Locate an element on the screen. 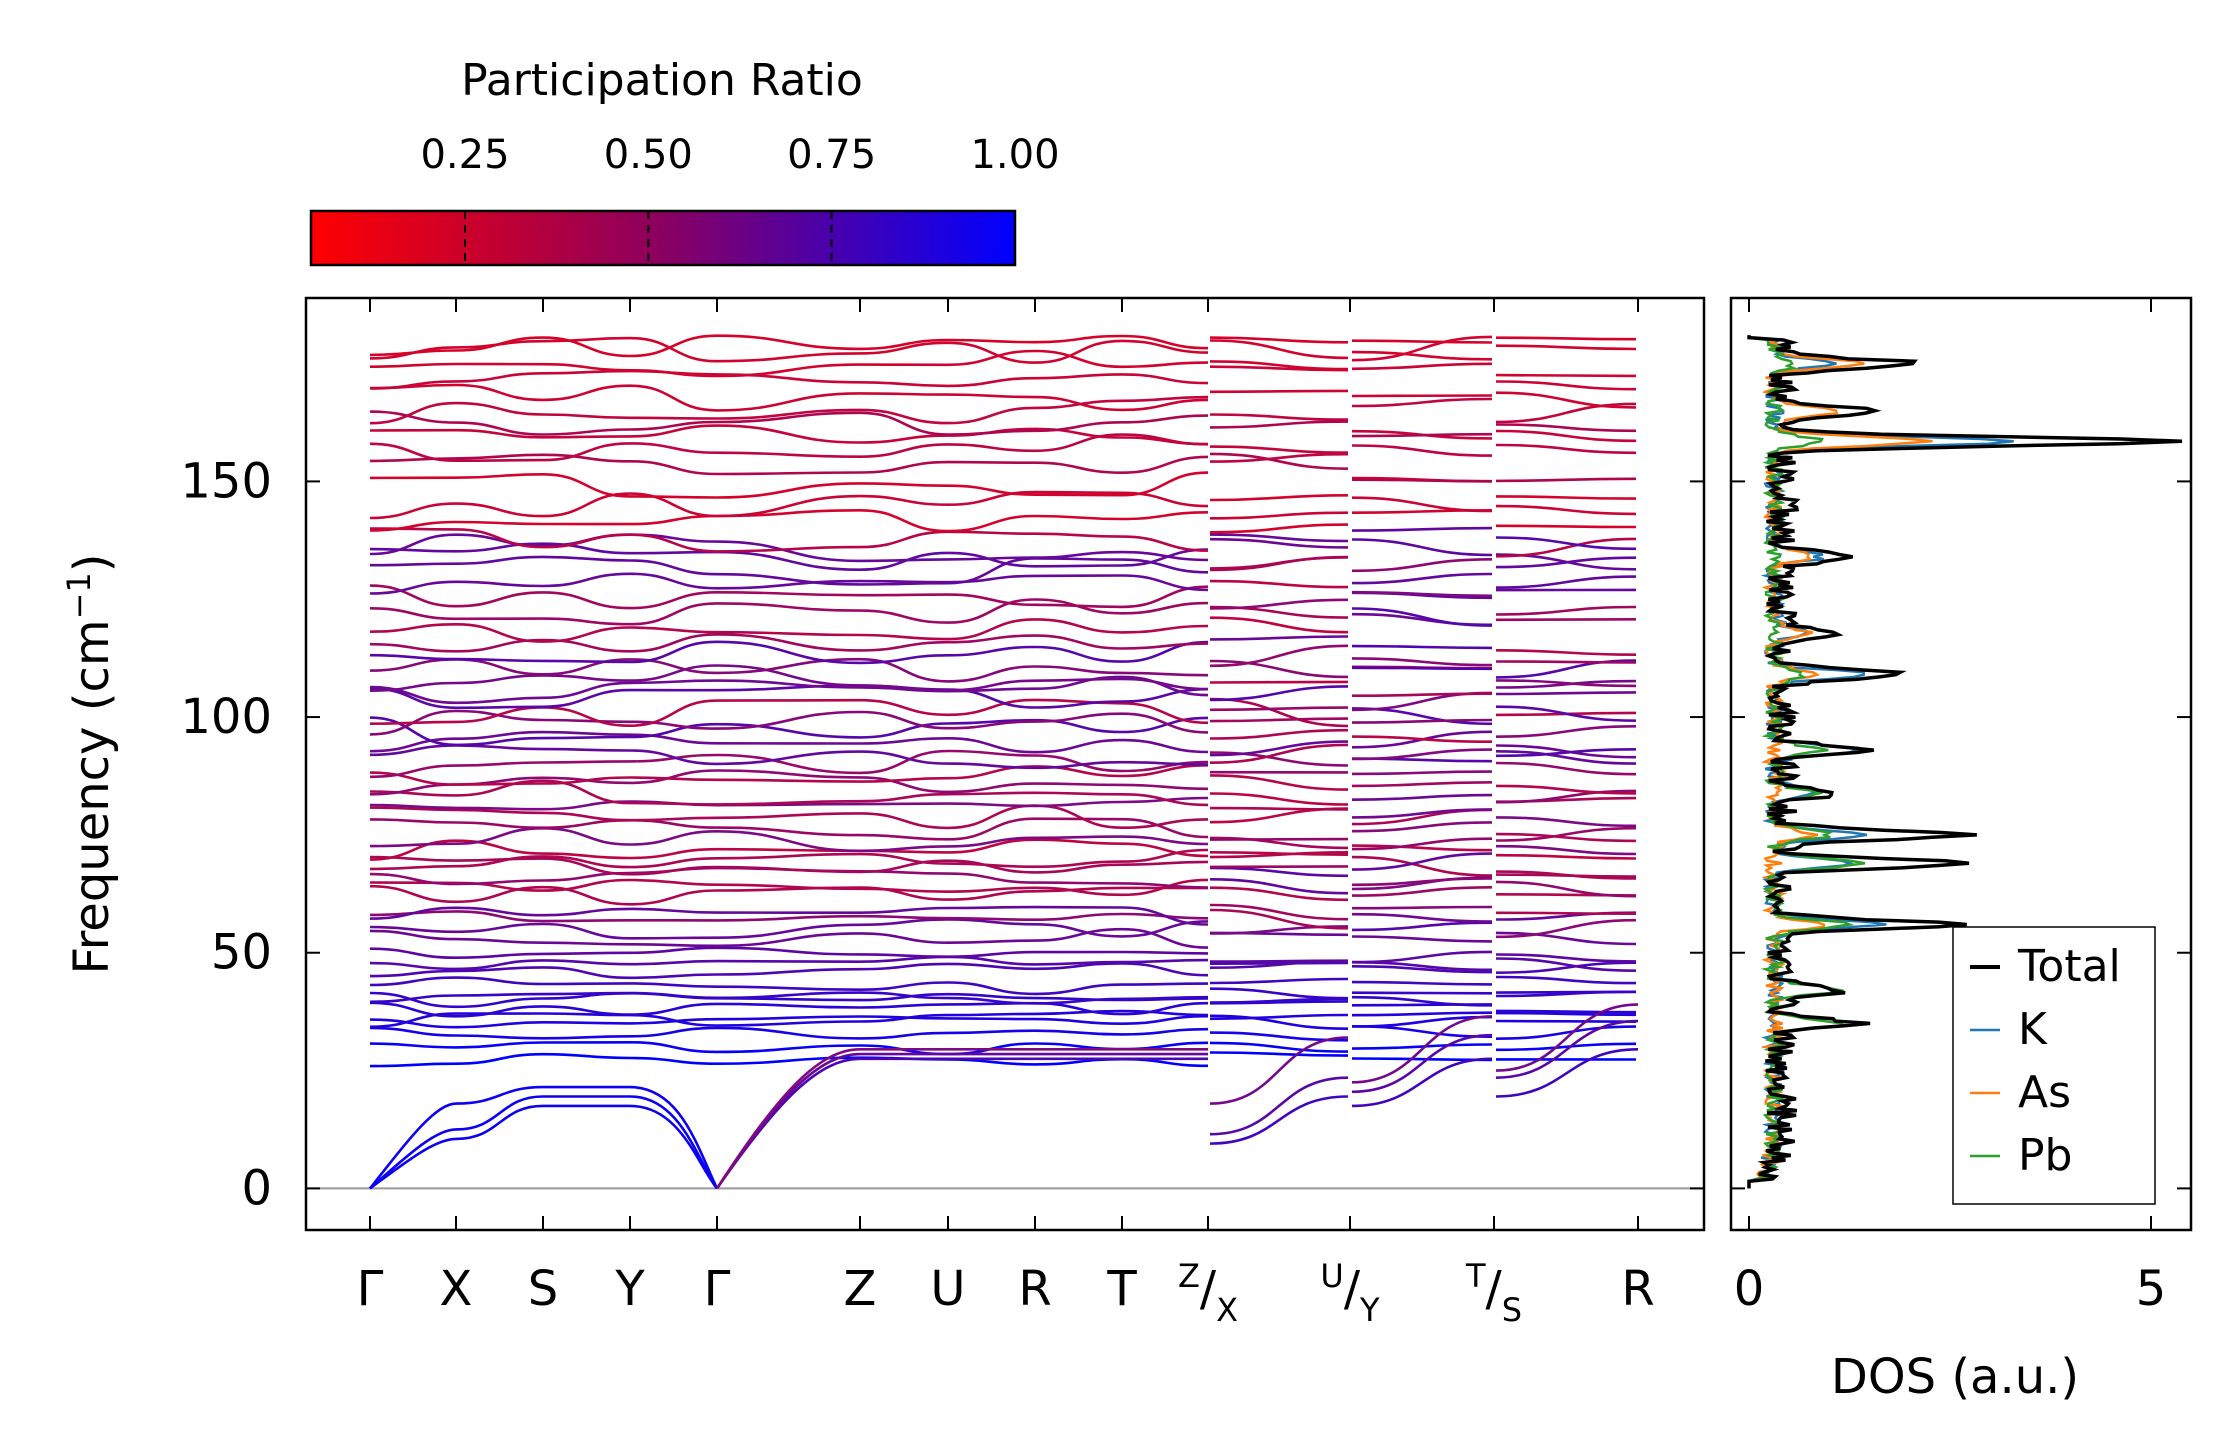 The width and height of the screenshot is (2222, 1455). kpoint-label: U/Y is located at coordinates (1350, 1293).